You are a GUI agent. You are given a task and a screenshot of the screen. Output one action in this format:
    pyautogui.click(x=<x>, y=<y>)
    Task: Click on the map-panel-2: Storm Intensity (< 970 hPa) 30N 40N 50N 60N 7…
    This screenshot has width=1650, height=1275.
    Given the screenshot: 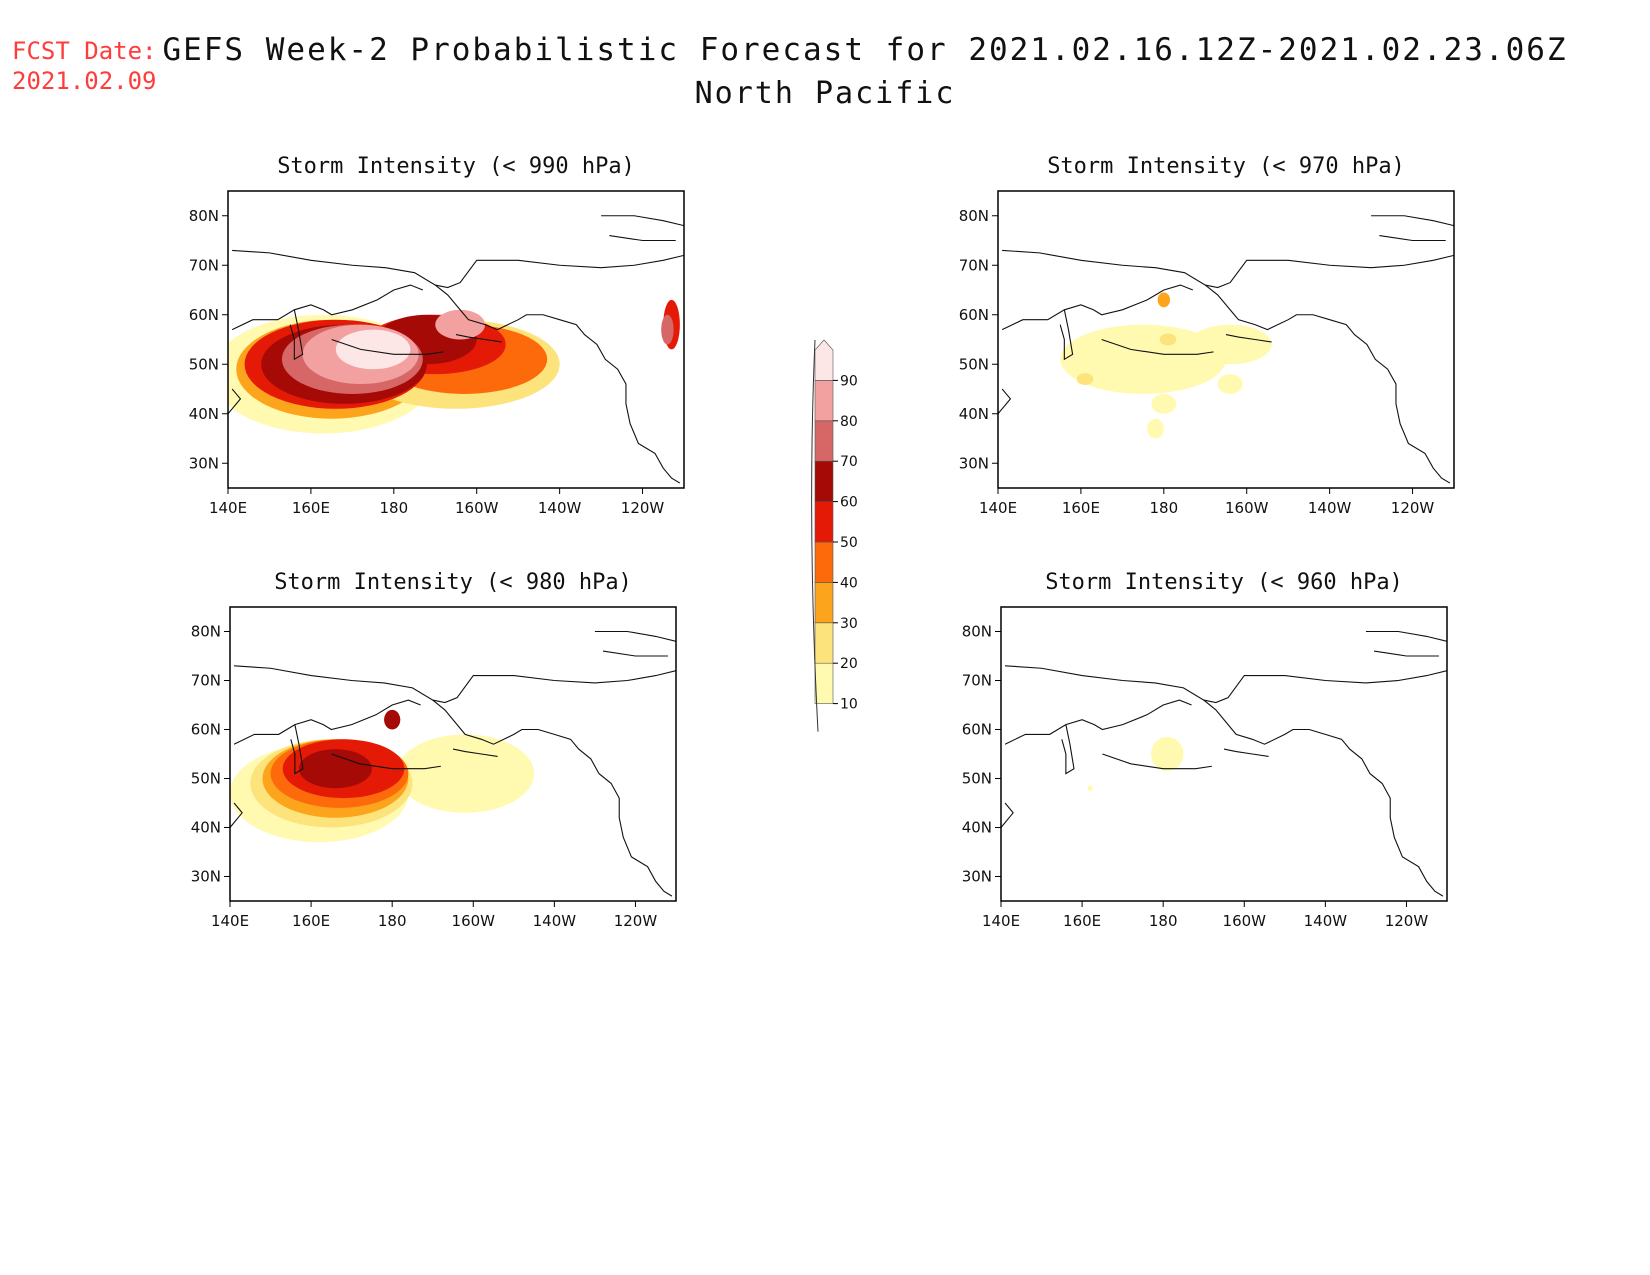 What is the action you would take?
    pyautogui.click(x=1207, y=335)
    